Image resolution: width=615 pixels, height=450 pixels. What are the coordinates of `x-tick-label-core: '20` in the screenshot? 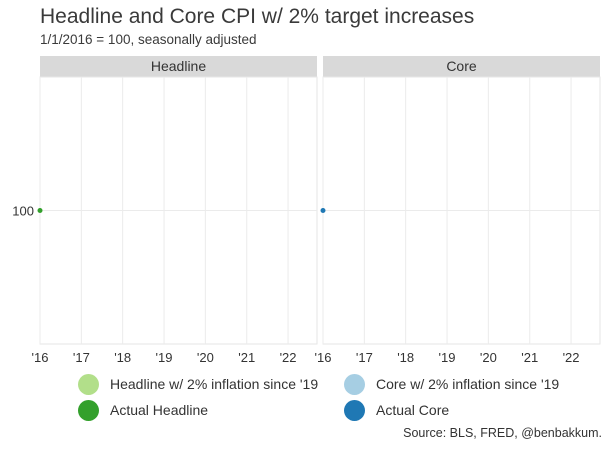 It's located at (488, 357).